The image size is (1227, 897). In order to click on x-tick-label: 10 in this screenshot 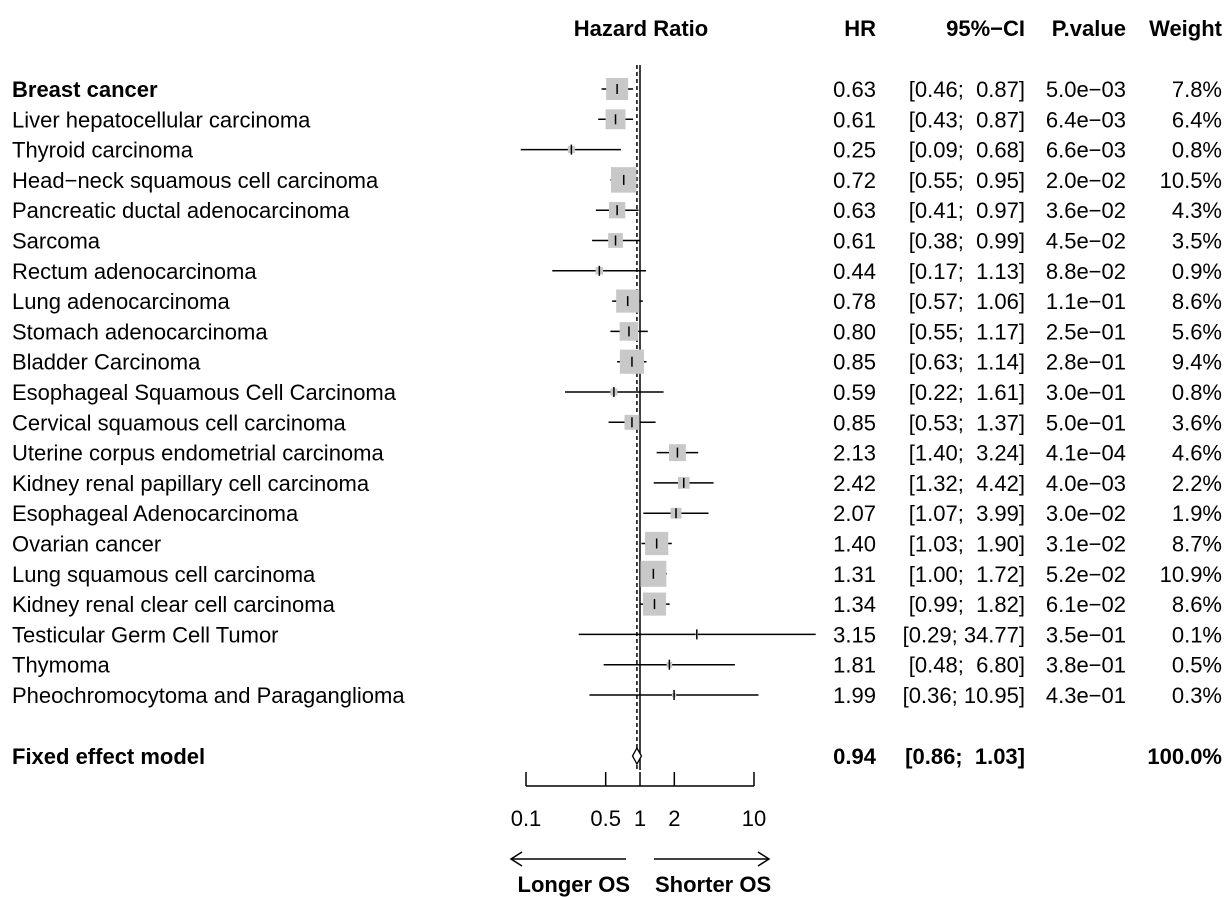, I will do `click(754, 818)`.